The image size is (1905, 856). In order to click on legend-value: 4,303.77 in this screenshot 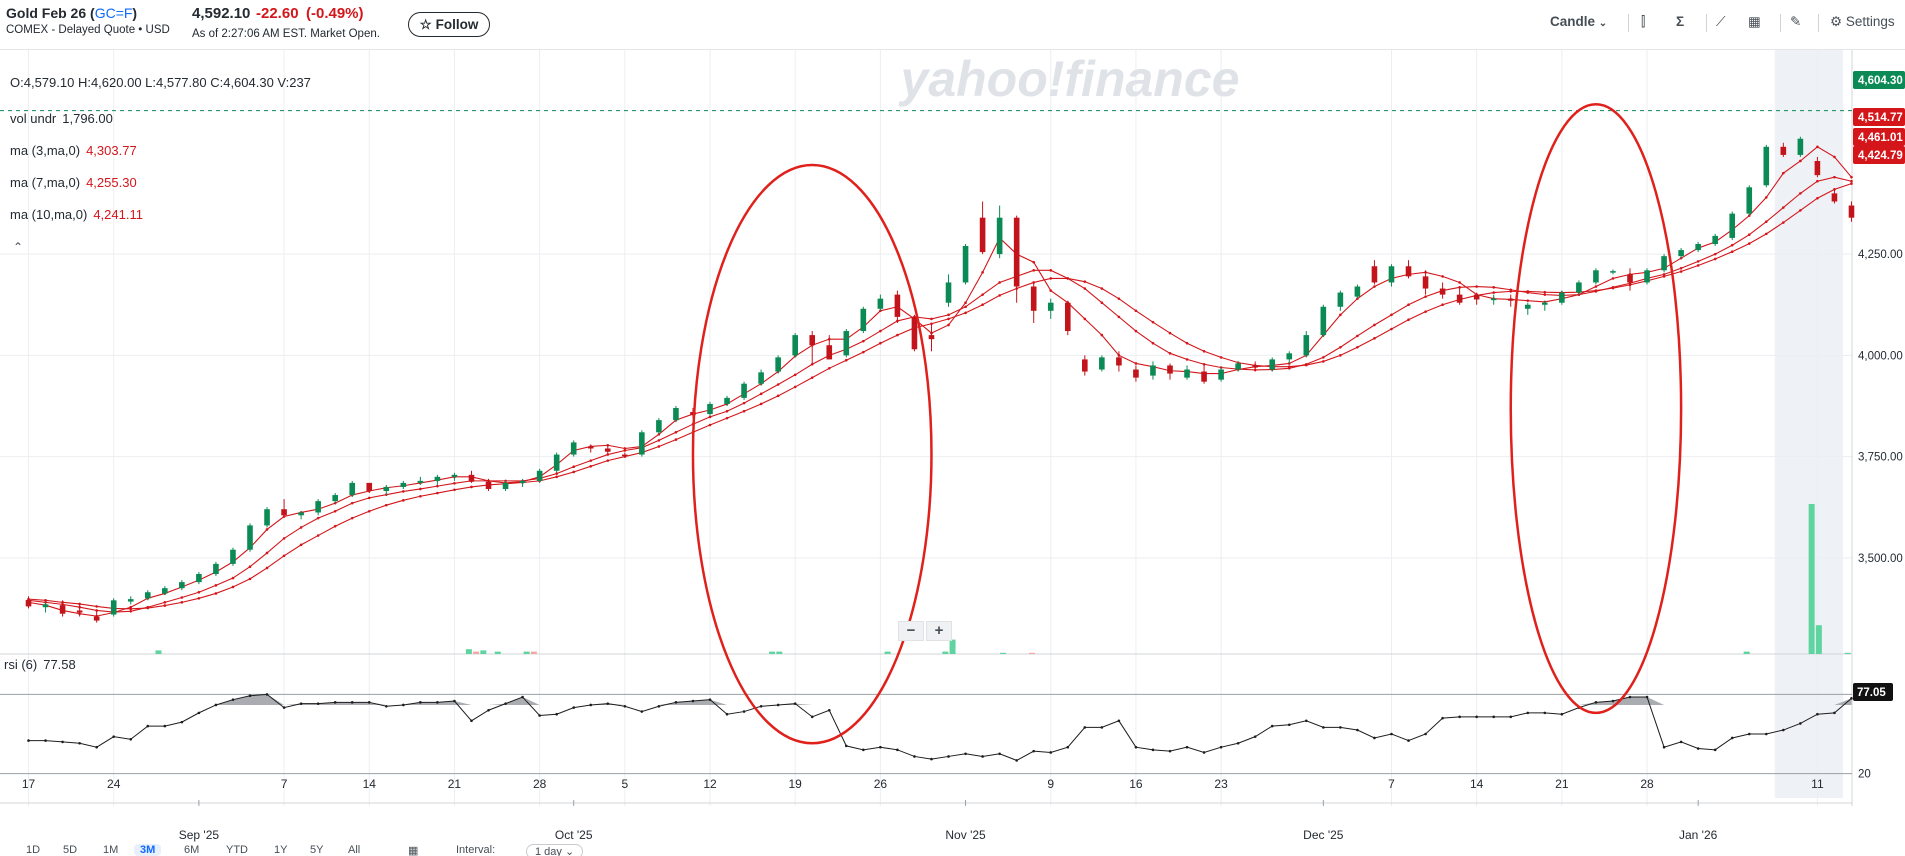, I will do `click(111, 150)`.